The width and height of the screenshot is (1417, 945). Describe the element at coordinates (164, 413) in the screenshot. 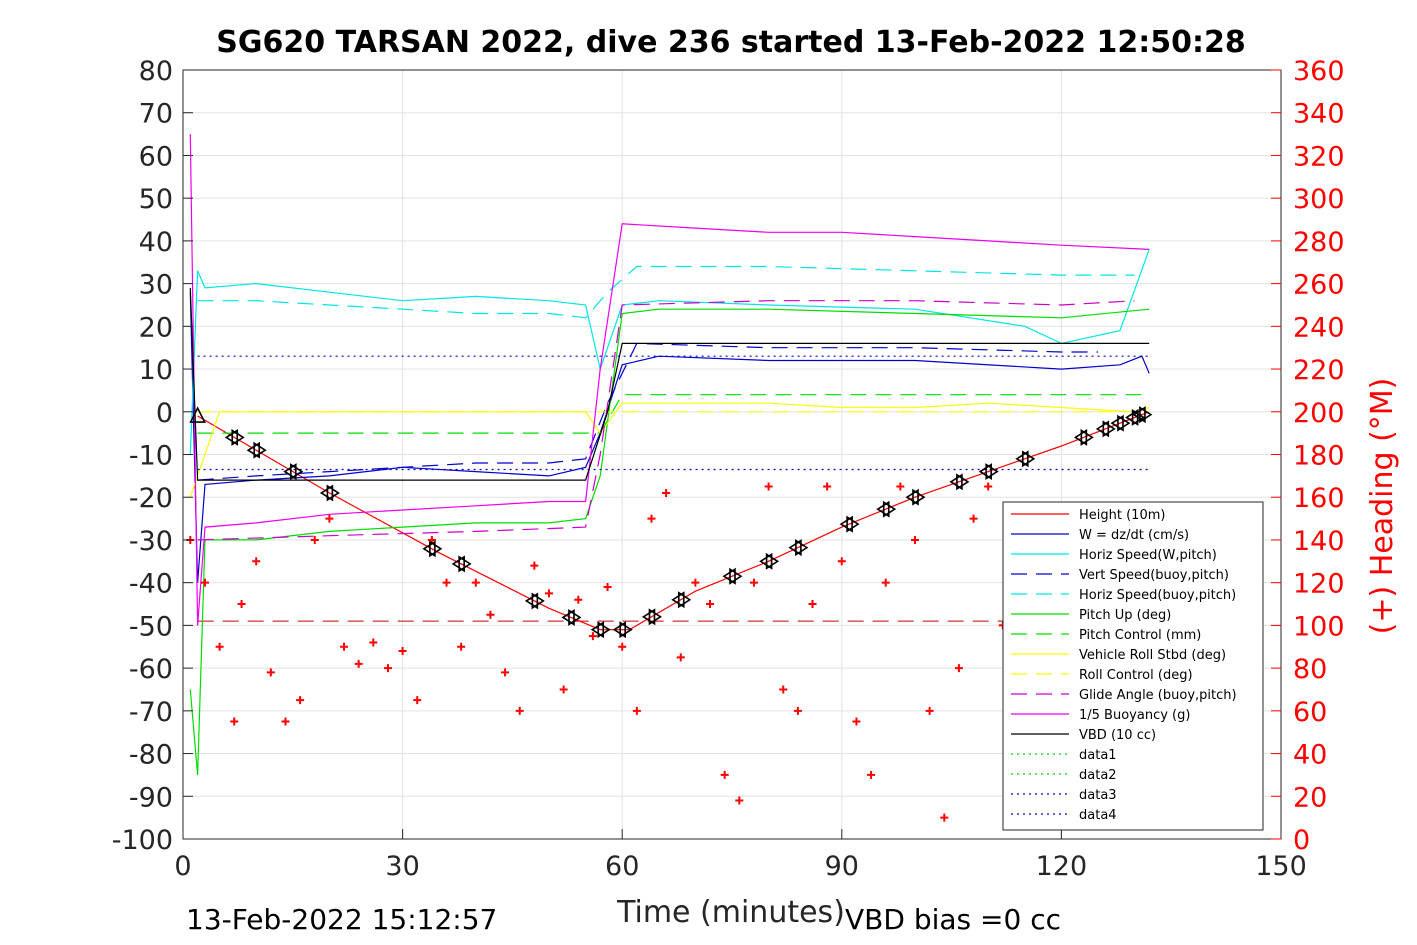

I see `y-tick-label: 0` at that location.